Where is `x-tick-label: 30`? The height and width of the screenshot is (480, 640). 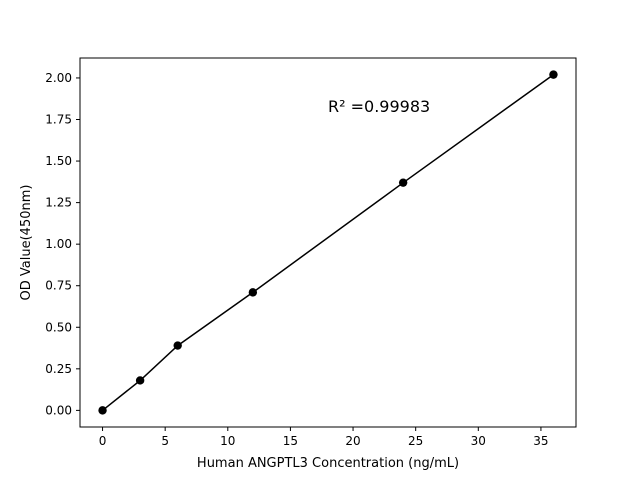
x-tick-label: 30 is located at coordinates (478, 441).